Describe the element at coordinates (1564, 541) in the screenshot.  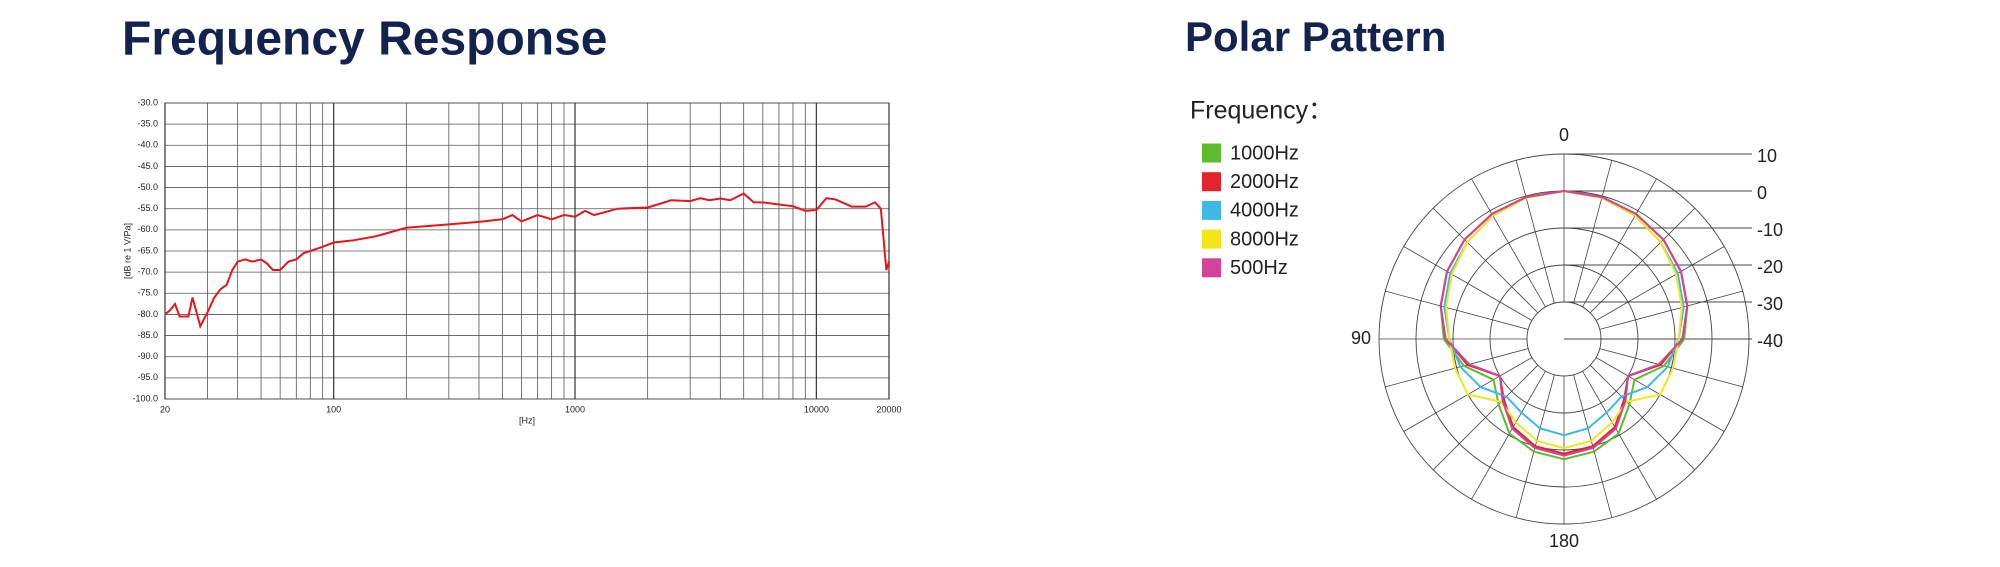
I see `theta-tick-label: 180` at that location.